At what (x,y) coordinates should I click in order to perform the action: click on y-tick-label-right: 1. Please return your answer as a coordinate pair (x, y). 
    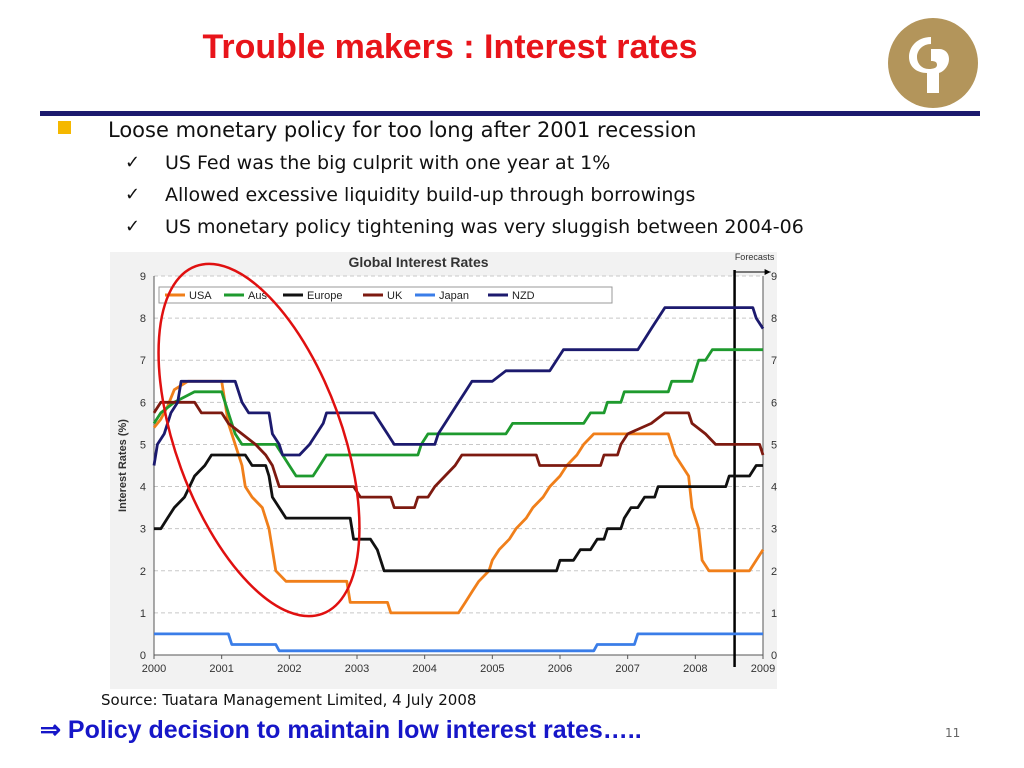
    Looking at the image, I should click on (774, 614).